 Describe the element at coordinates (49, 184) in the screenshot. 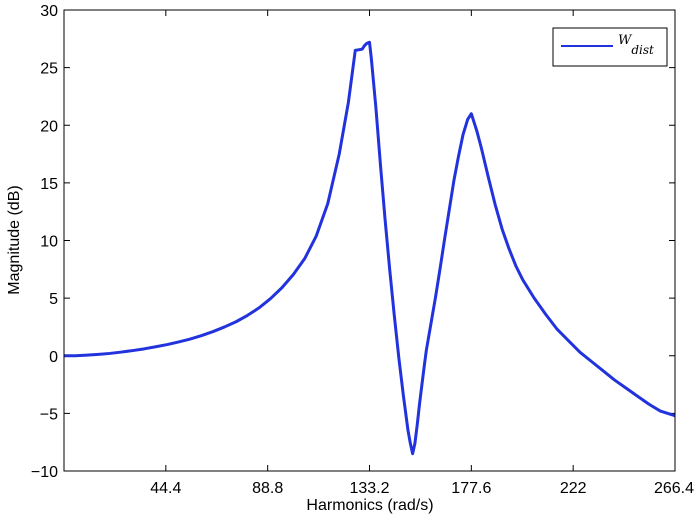

I see `y-tick-label: 15` at that location.